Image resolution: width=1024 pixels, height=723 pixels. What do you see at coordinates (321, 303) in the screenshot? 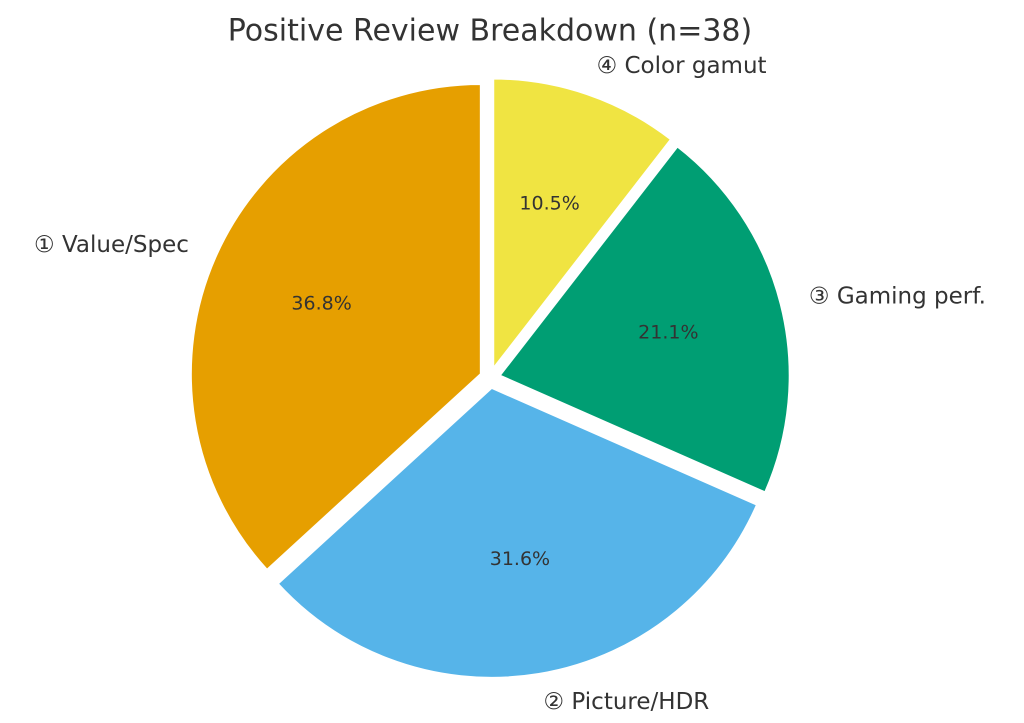
I see `percent-label: 36.8%` at bounding box center [321, 303].